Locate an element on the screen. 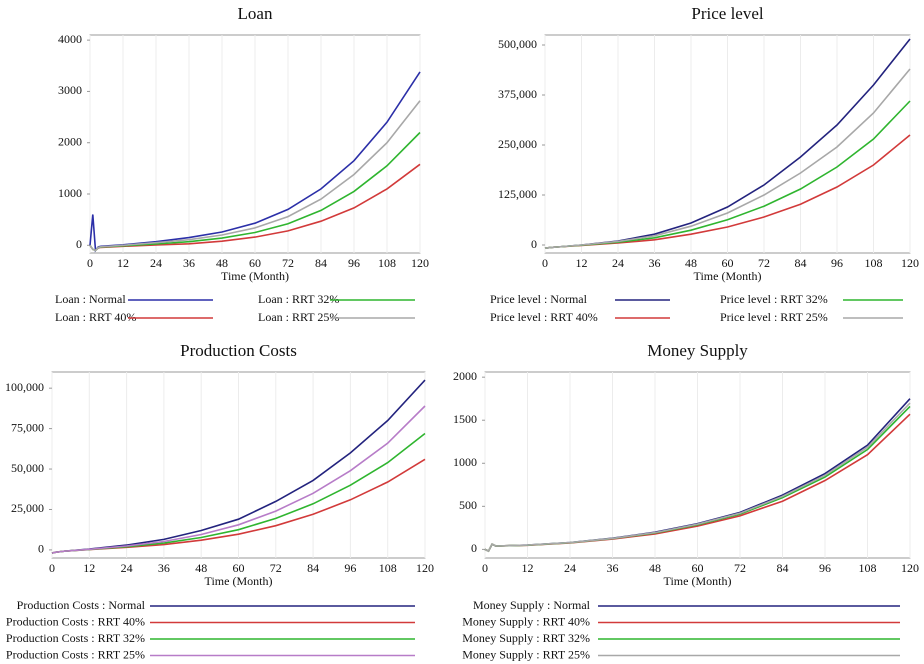 This screenshot has width=924, height=664. y-tick-label: 500,000 is located at coordinates (517, 44).